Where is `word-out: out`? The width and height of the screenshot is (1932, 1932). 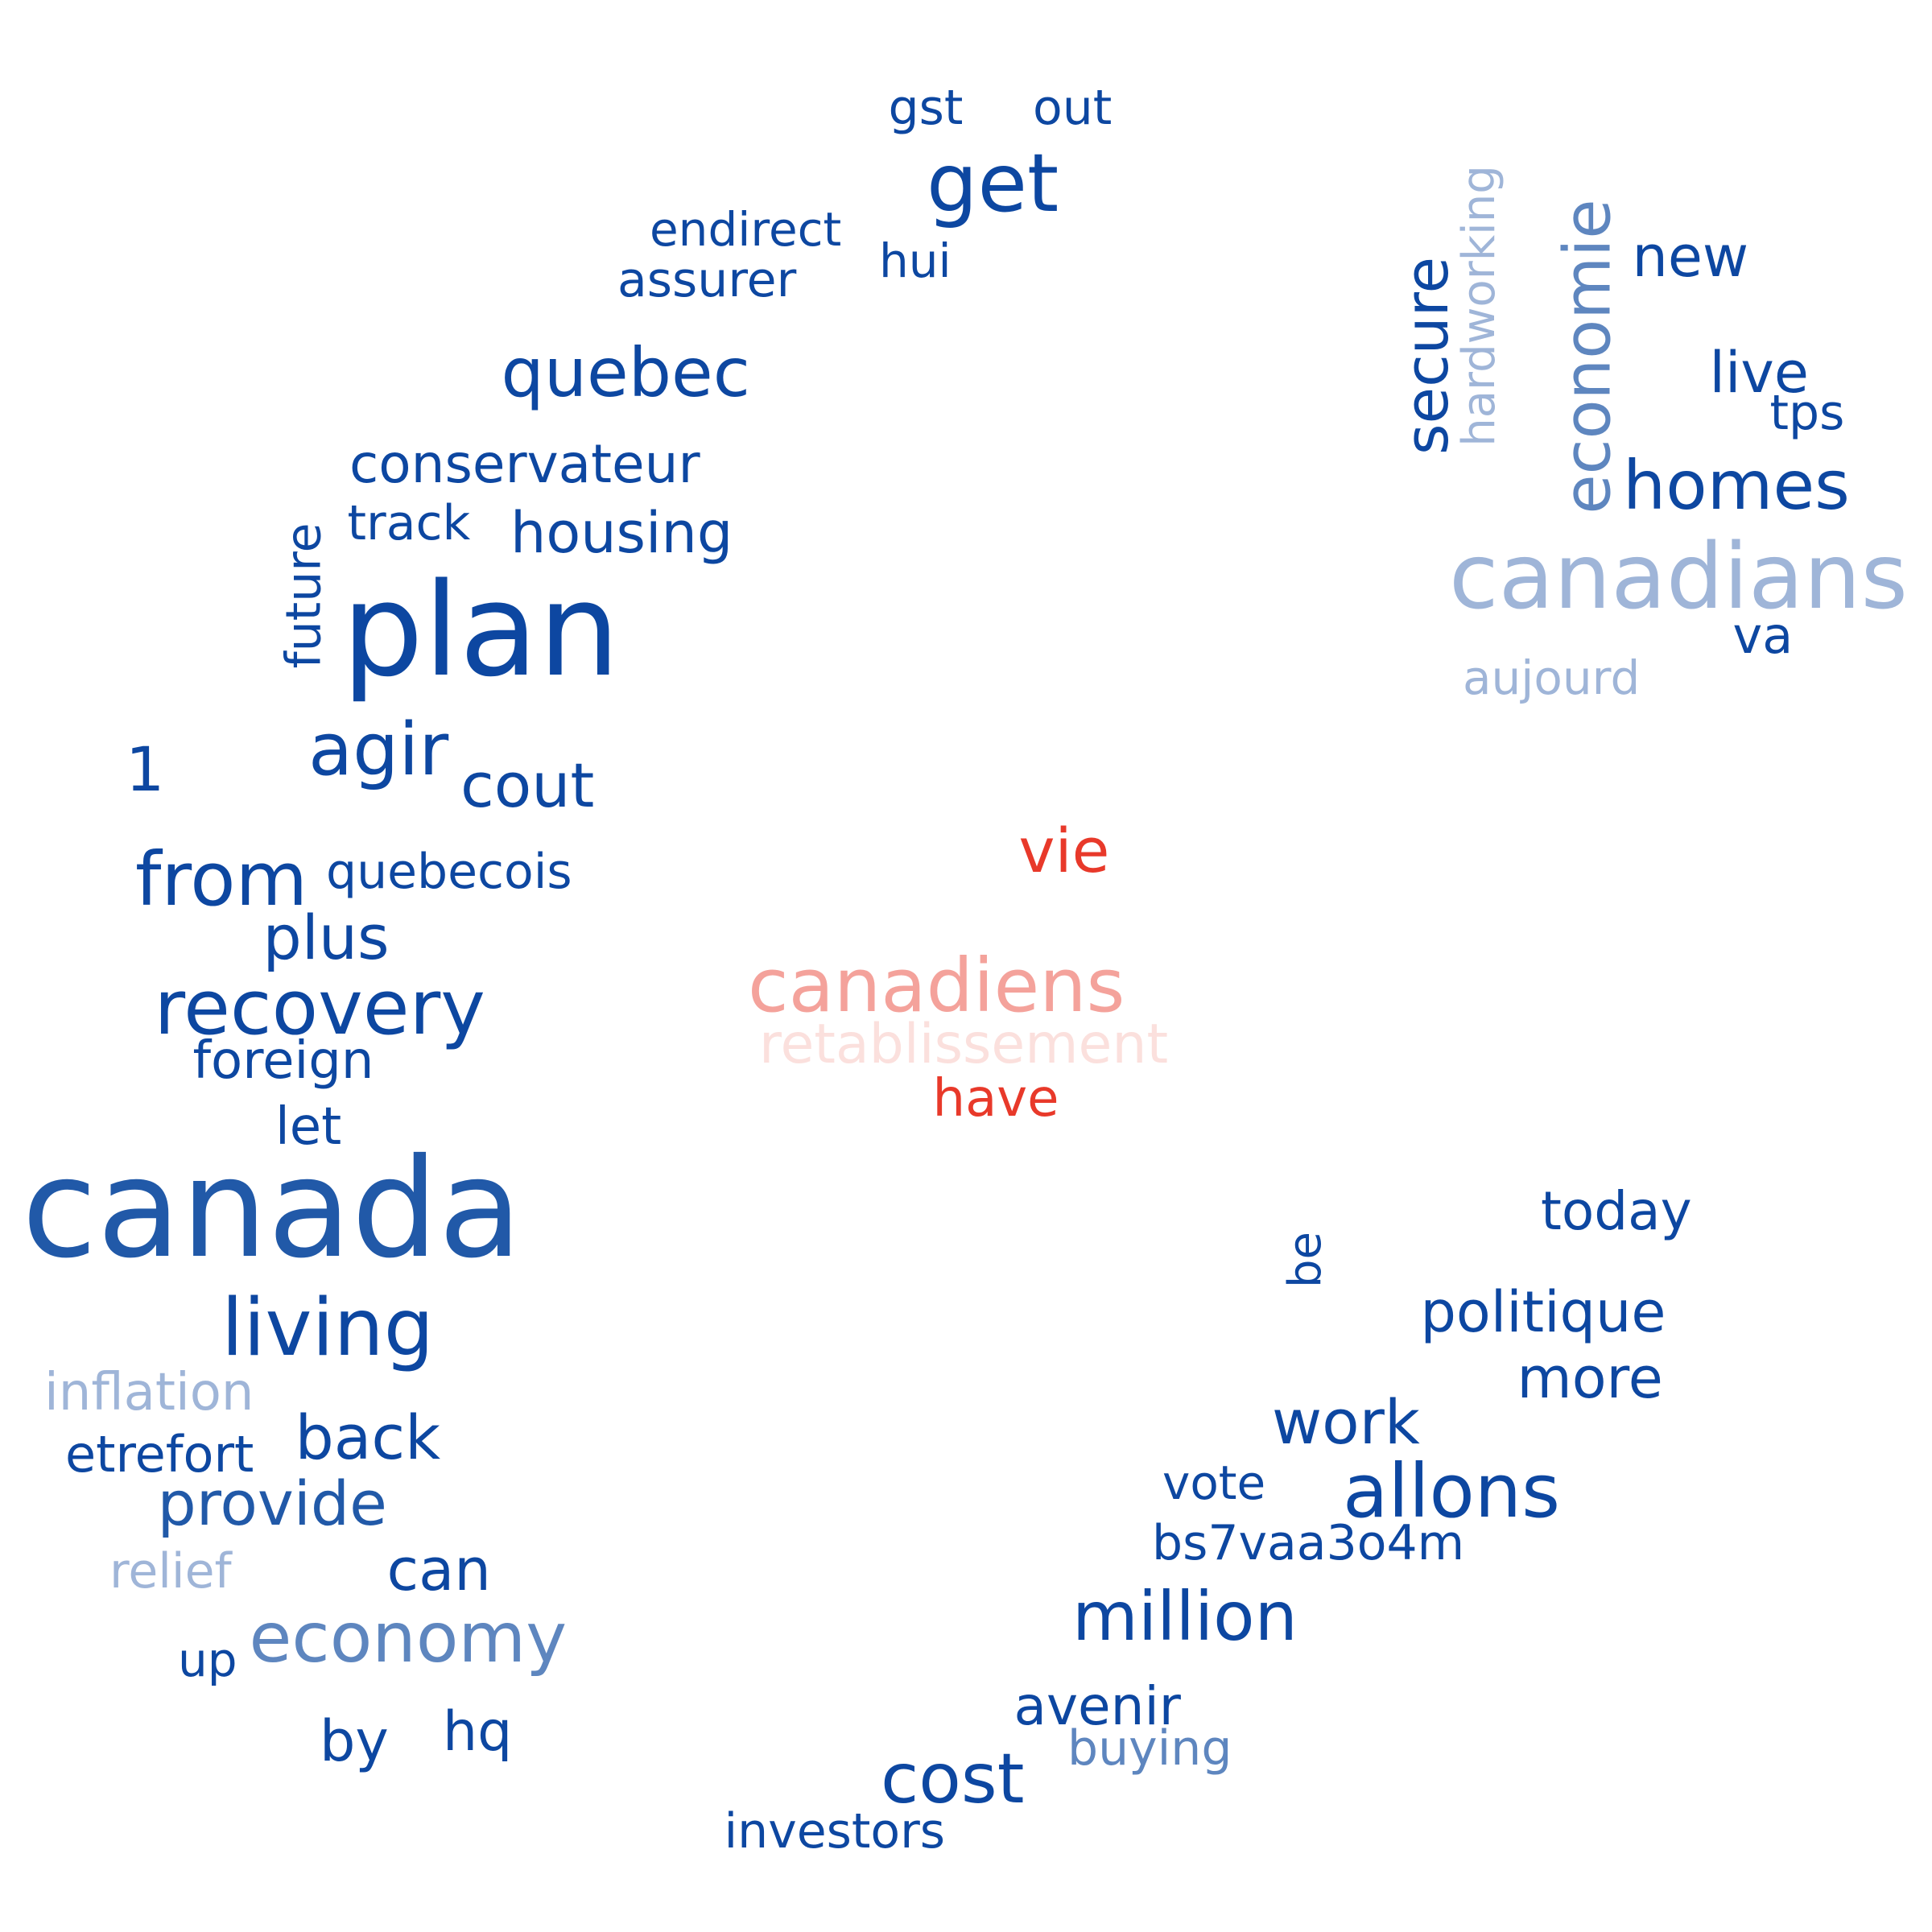
word-out: out is located at coordinates (1073, 108).